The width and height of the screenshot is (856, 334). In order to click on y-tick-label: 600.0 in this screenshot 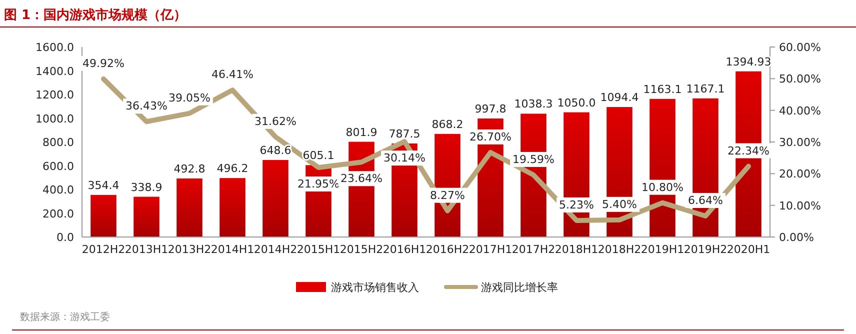, I will do `click(58, 166)`.